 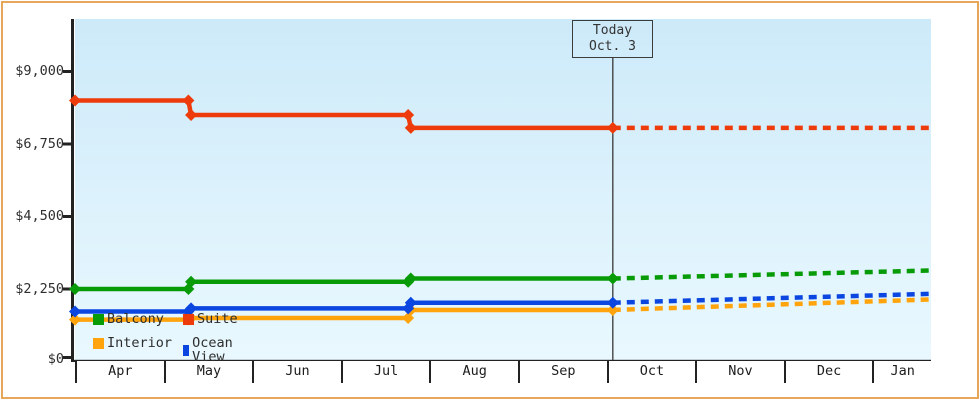 What do you see at coordinates (830, 372) in the screenshot?
I see `month-cell-dec: Dec` at bounding box center [830, 372].